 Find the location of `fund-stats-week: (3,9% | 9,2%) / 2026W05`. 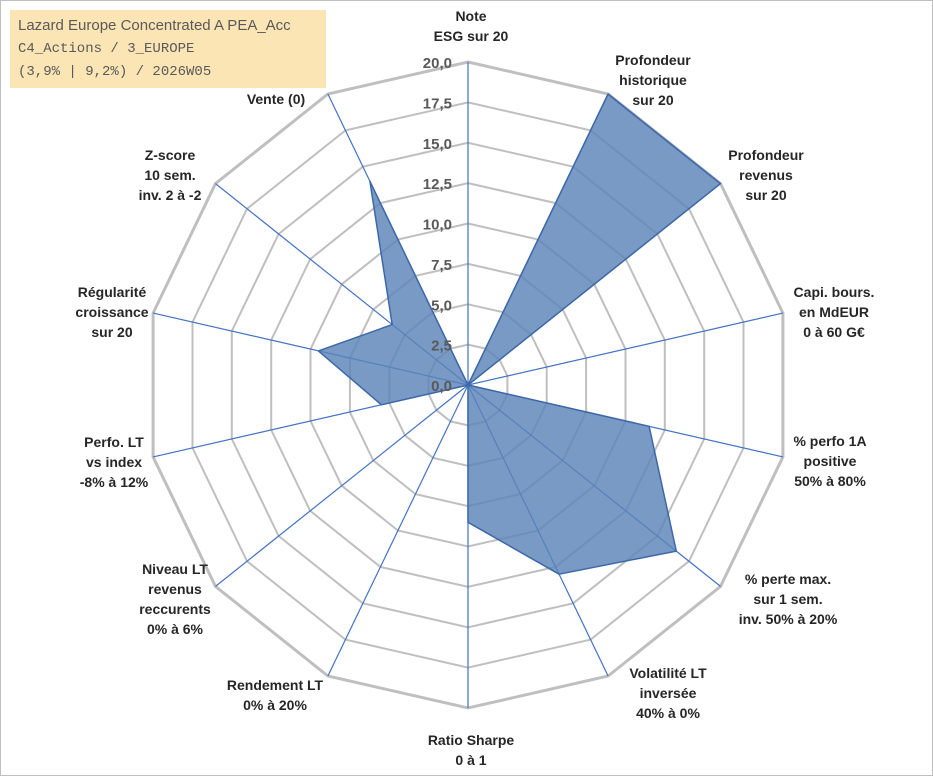

fund-stats-week: (3,9% | 9,2%) / 2026W05 is located at coordinates (114, 72).